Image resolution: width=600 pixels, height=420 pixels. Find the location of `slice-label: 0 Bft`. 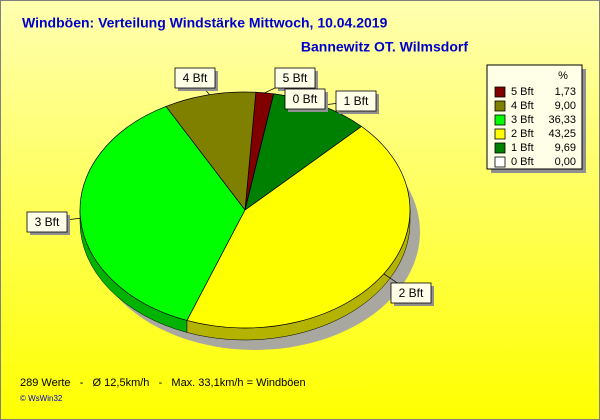

slice-label: 0 Bft is located at coordinates (305, 99).